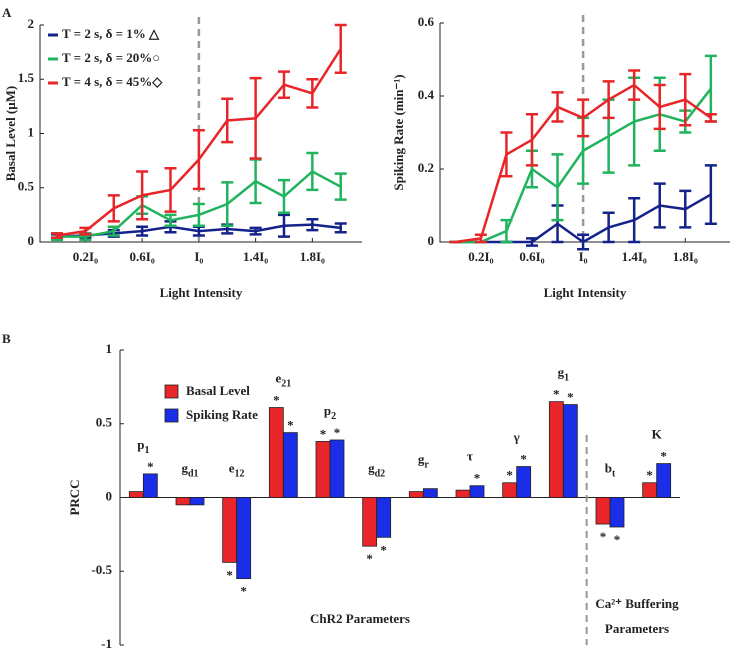 The height and width of the screenshot is (650, 736). I want to click on y-tick-label: 1, so click(31, 131).